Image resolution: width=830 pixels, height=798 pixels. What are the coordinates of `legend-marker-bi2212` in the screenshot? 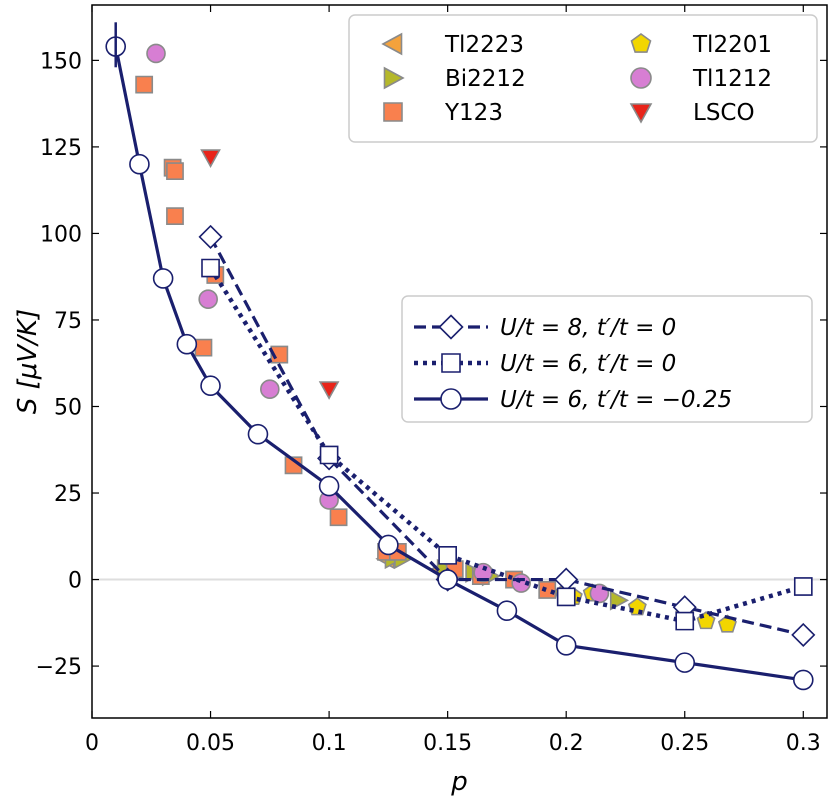 It's located at (394, 78).